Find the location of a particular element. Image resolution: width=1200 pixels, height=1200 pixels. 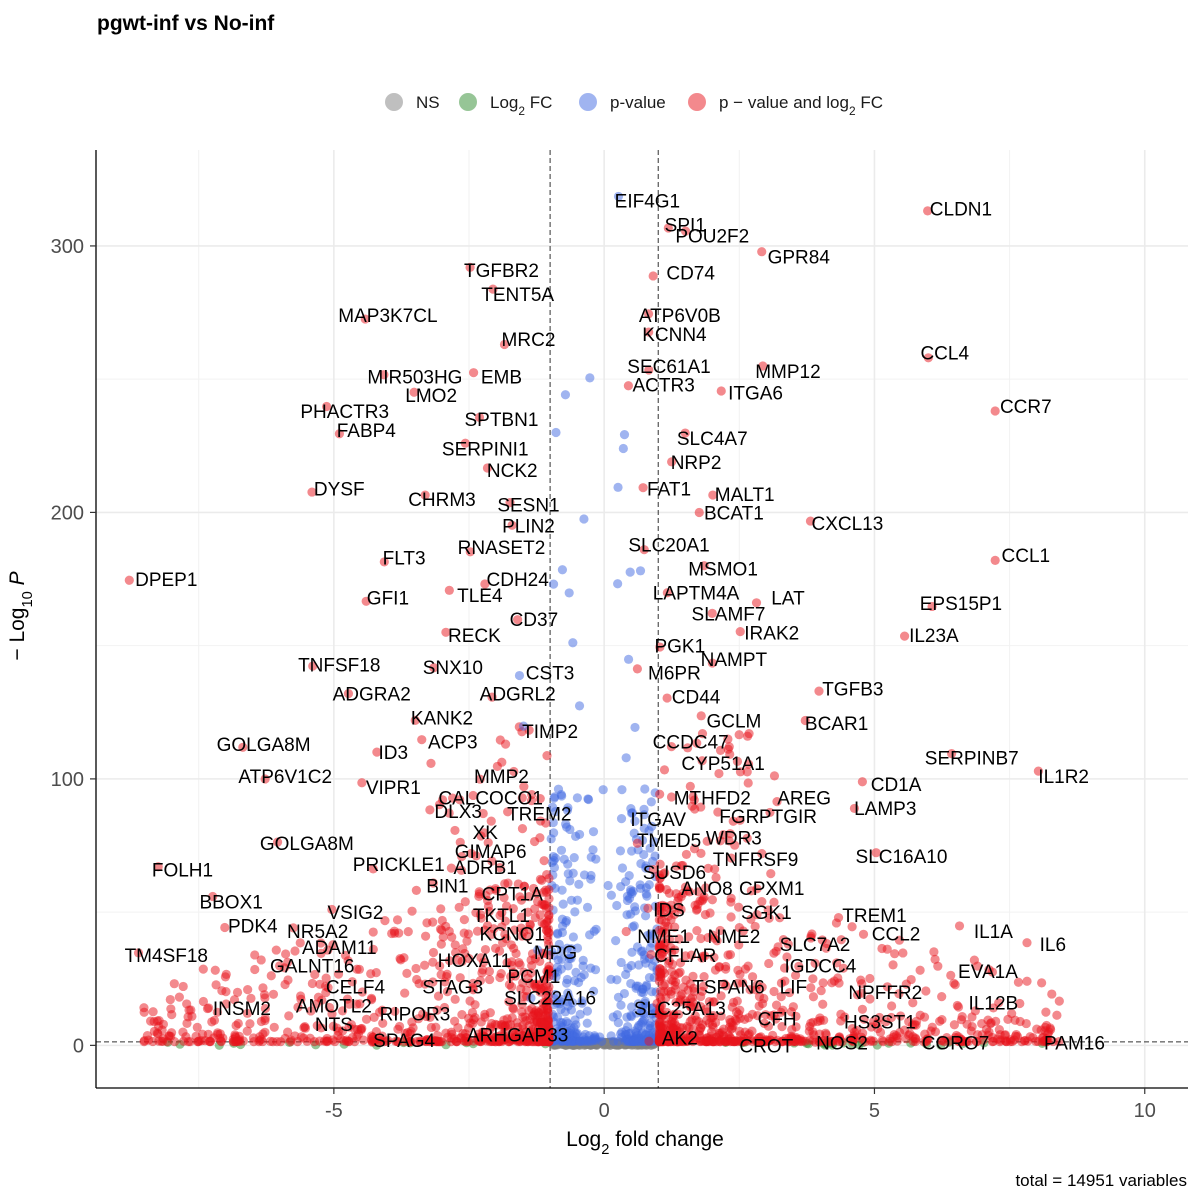

caption: total = 14951 variables is located at coordinates (1101, 1180).